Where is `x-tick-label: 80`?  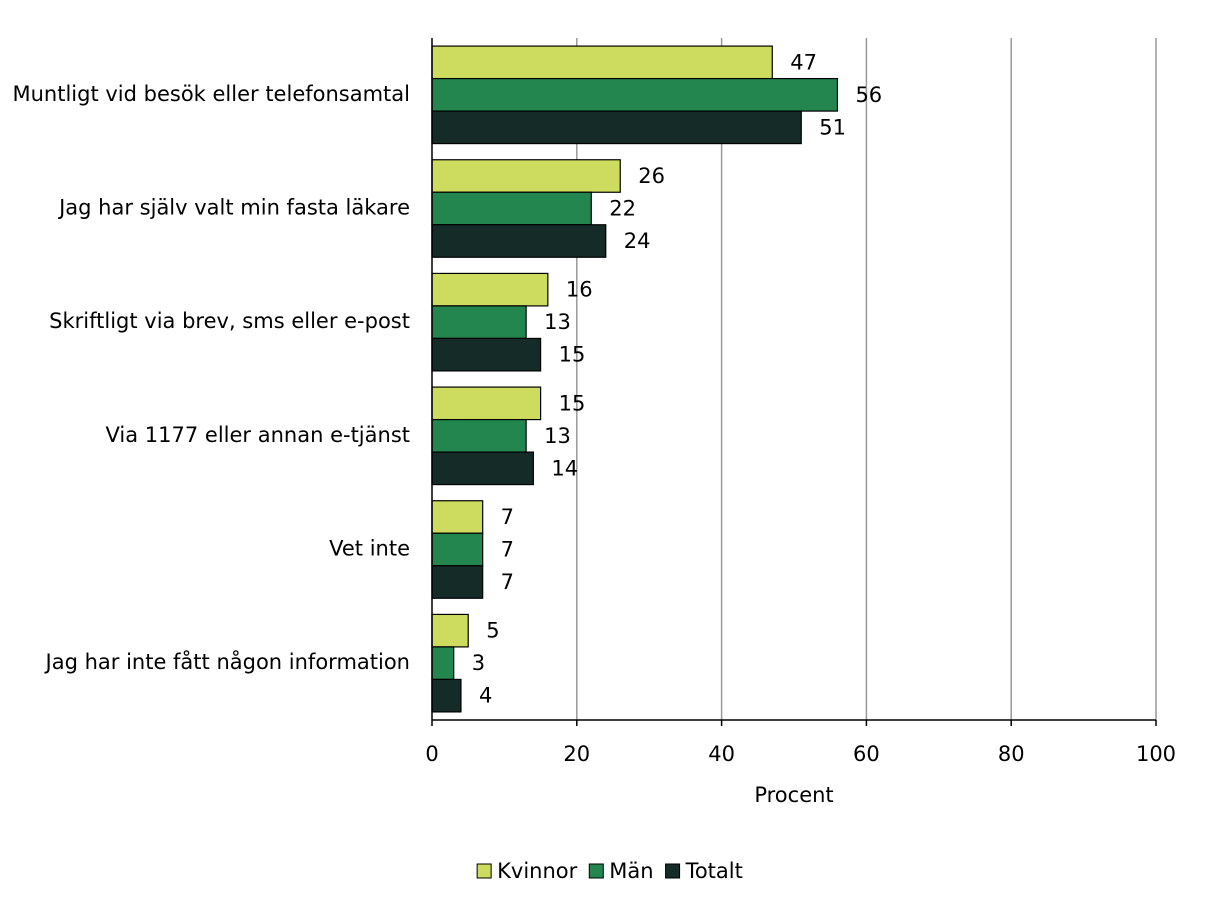
x-tick-label: 80 is located at coordinates (1011, 754).